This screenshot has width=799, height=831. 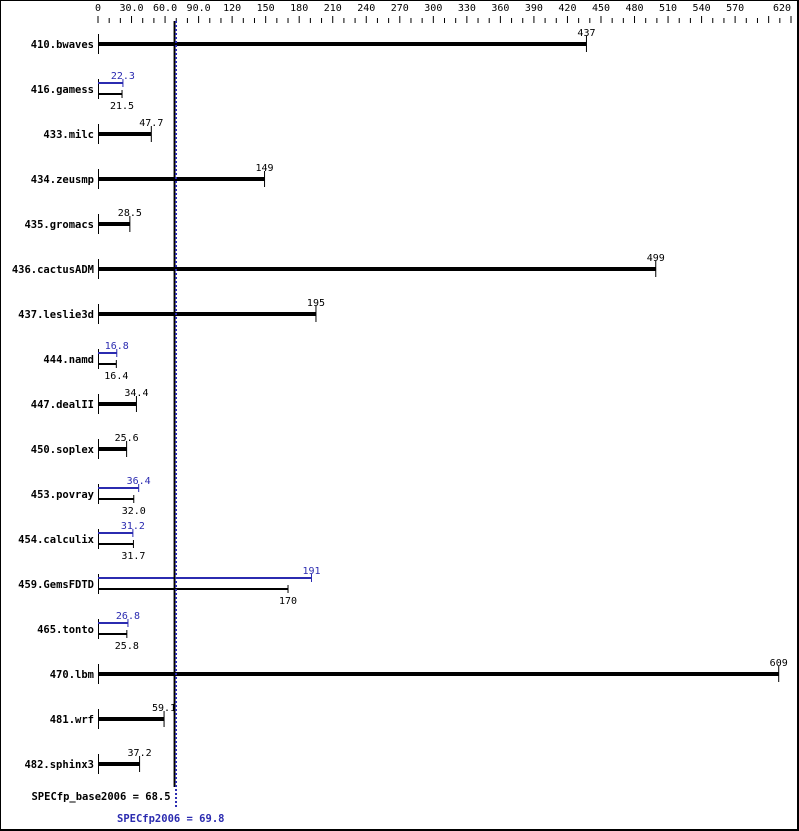 I want to click on x-tick-label: 360, so click(x=500, y=8).